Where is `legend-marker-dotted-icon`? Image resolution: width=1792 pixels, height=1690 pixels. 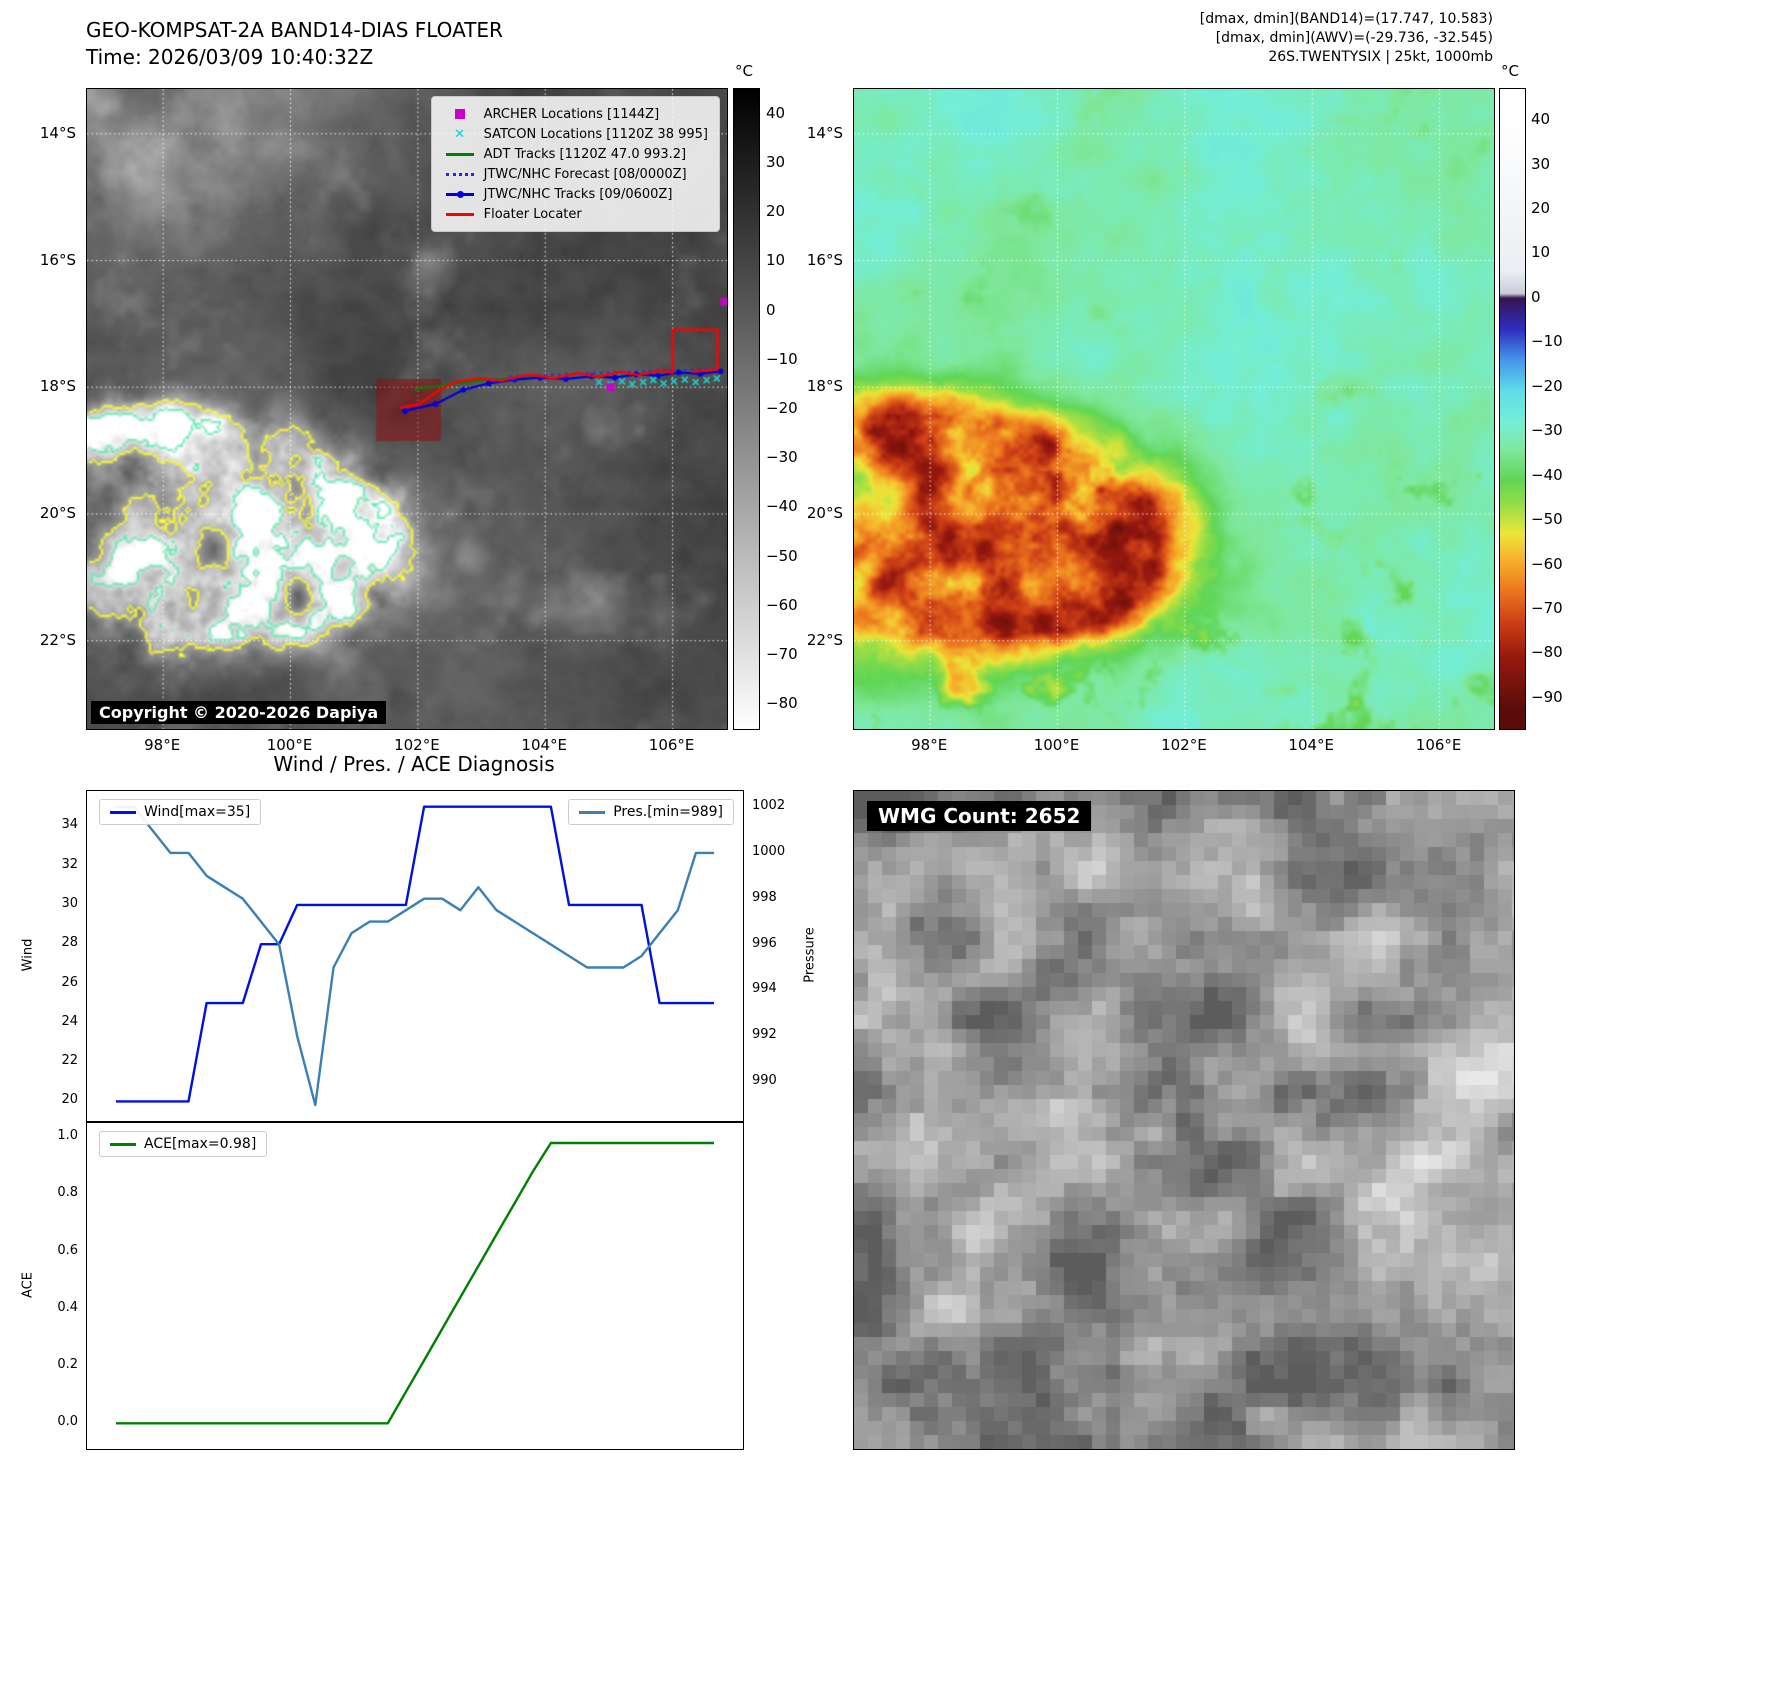 legend-marker-dotted-icon is located at coordinates (460, 174).